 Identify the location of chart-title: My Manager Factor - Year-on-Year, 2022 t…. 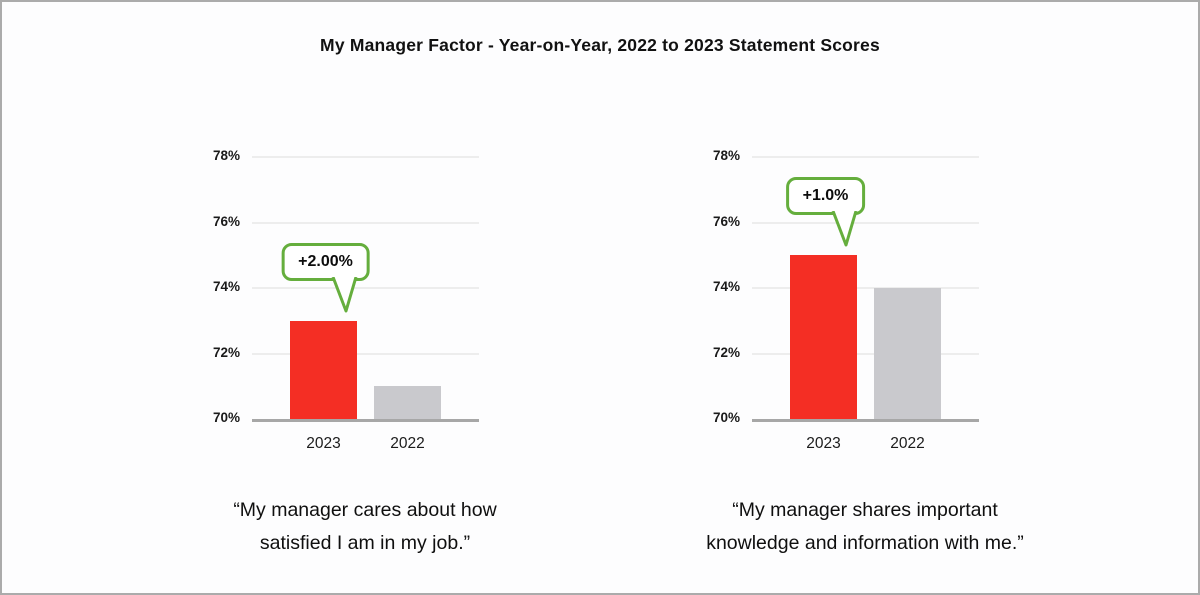
(600, 45).